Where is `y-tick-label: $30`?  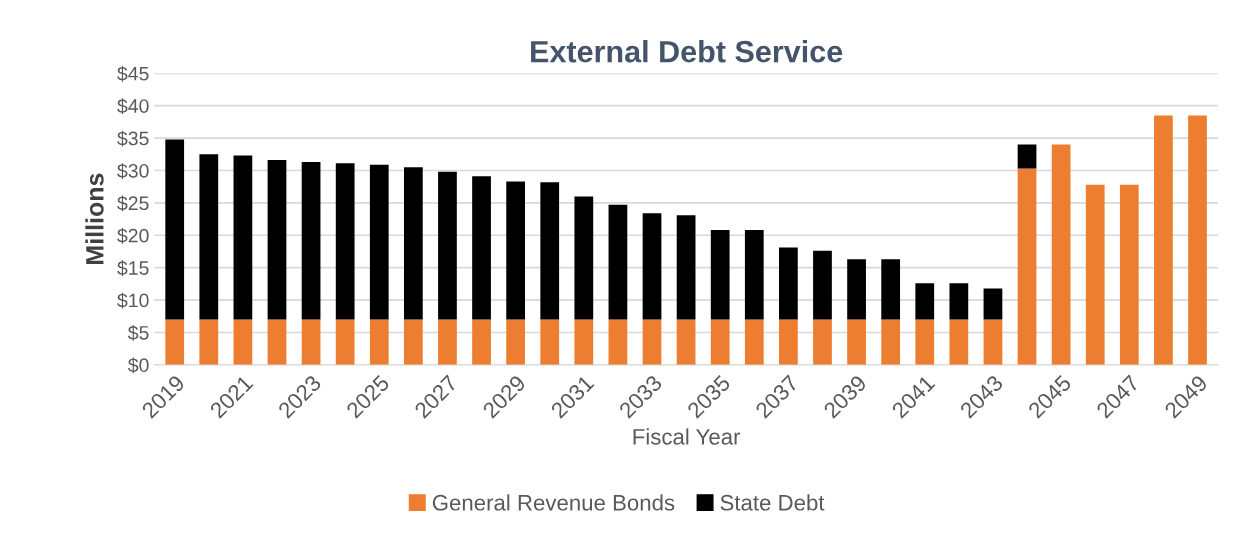 y-tick-label: $30 is located at coordinates (133, 171).